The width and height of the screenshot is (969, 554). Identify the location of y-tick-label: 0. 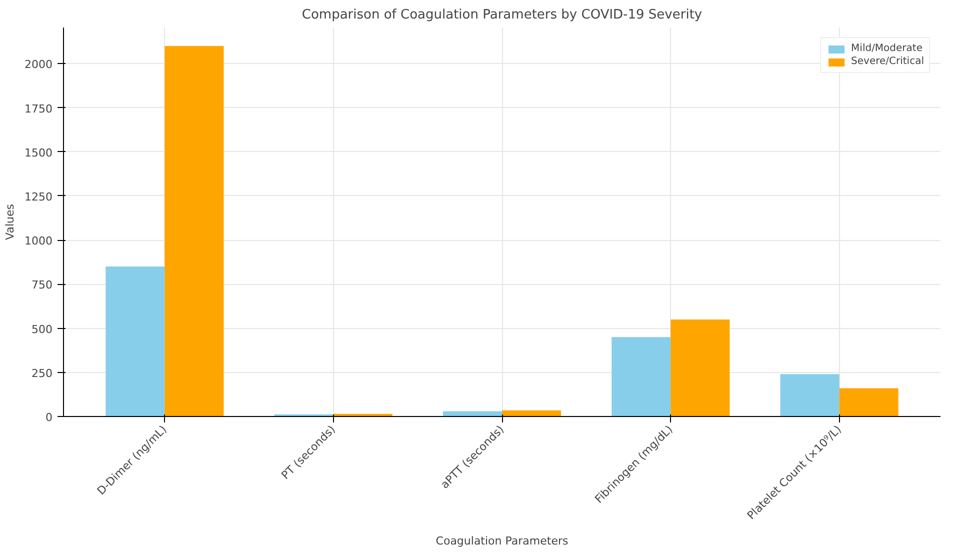
(49, 417).